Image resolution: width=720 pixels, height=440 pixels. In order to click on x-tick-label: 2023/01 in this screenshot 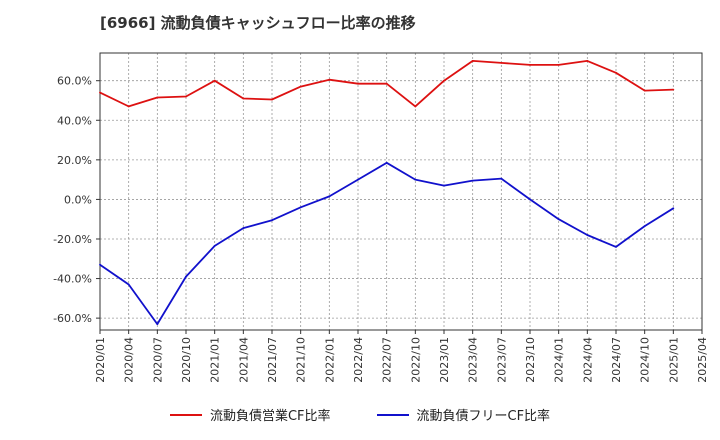, I will do `click(444, 360)`.